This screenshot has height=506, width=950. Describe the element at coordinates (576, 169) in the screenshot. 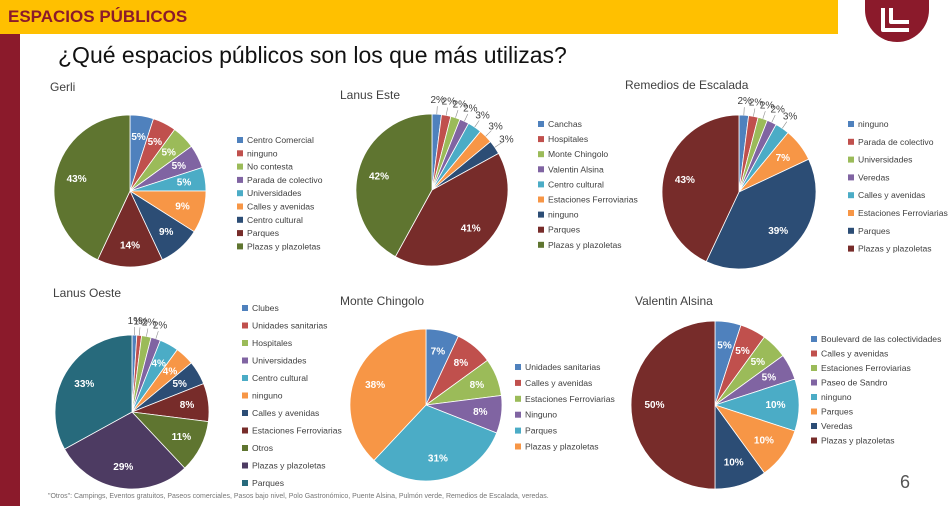

I see `legend-item-valentin-alsina: Valentin Alsina` at that location.